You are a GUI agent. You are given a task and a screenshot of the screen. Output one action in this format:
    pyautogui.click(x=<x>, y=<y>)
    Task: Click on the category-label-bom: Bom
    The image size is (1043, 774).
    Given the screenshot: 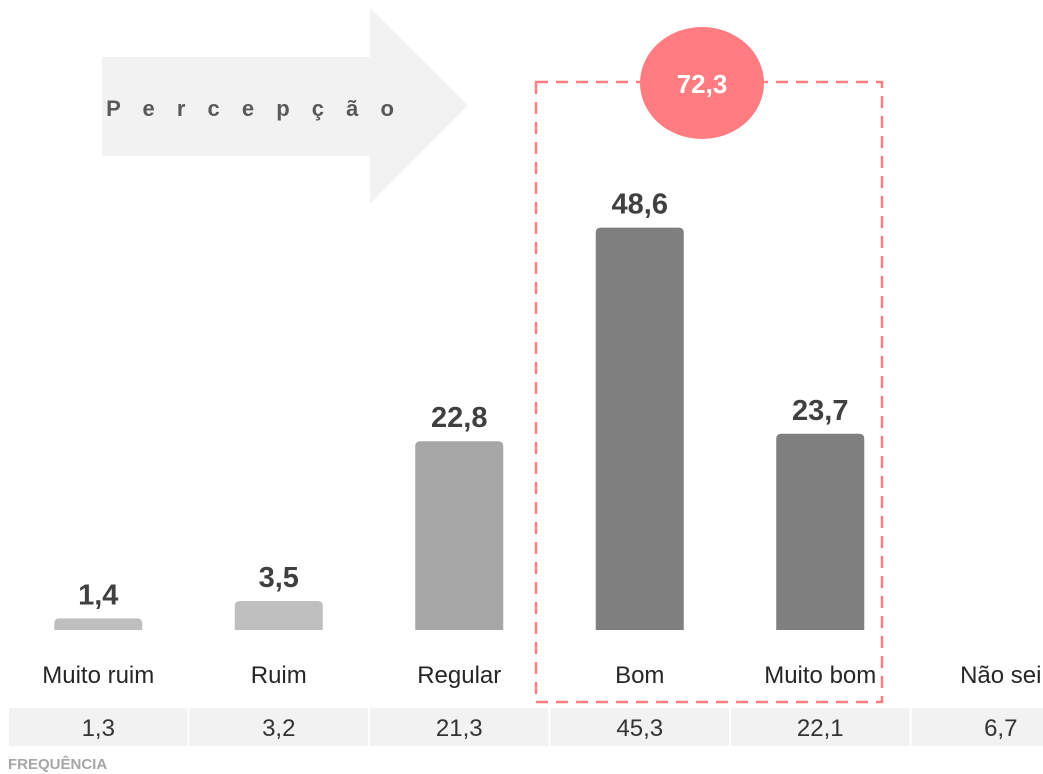 What is the action you would take?
    pyautogui.click(x=639, y=675)
    